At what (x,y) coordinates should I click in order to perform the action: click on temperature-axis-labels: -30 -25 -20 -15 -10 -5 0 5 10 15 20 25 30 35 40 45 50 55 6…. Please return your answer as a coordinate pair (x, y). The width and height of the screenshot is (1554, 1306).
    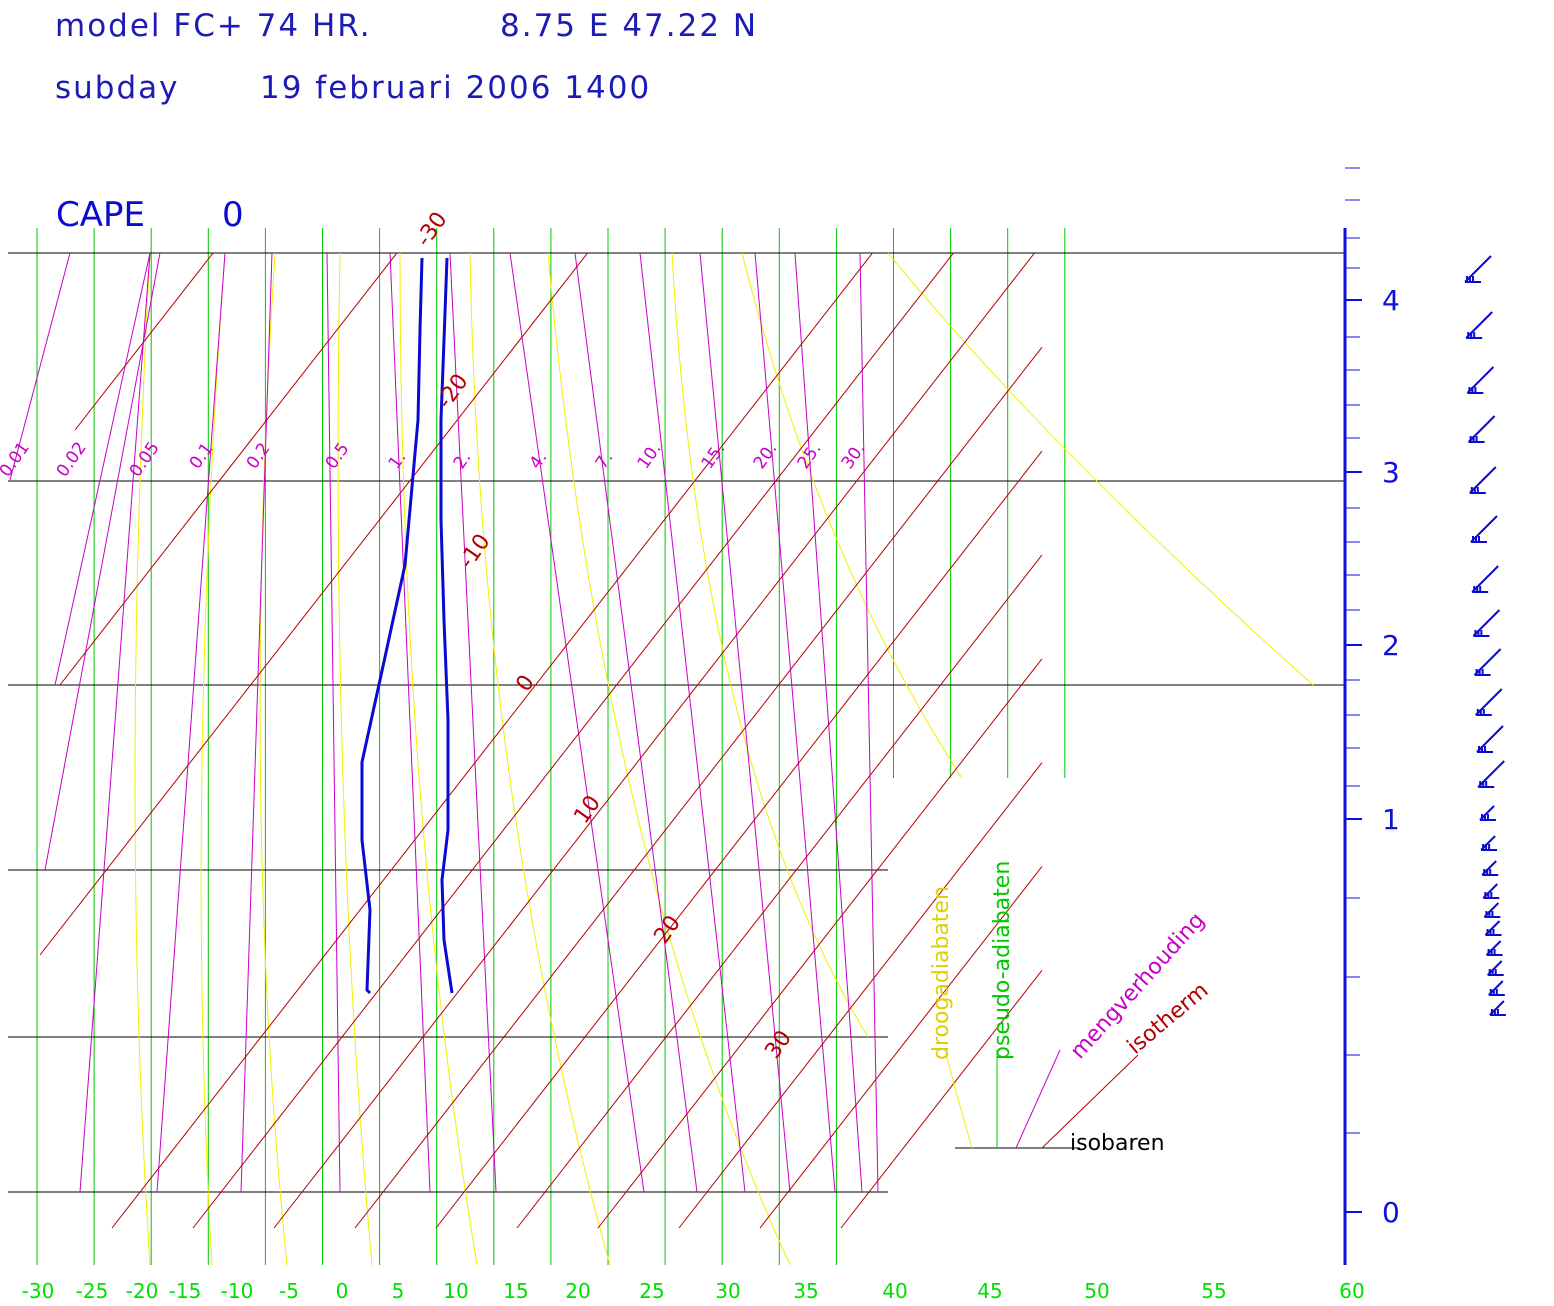
    Looking at the image, I should click on (693, 1291).